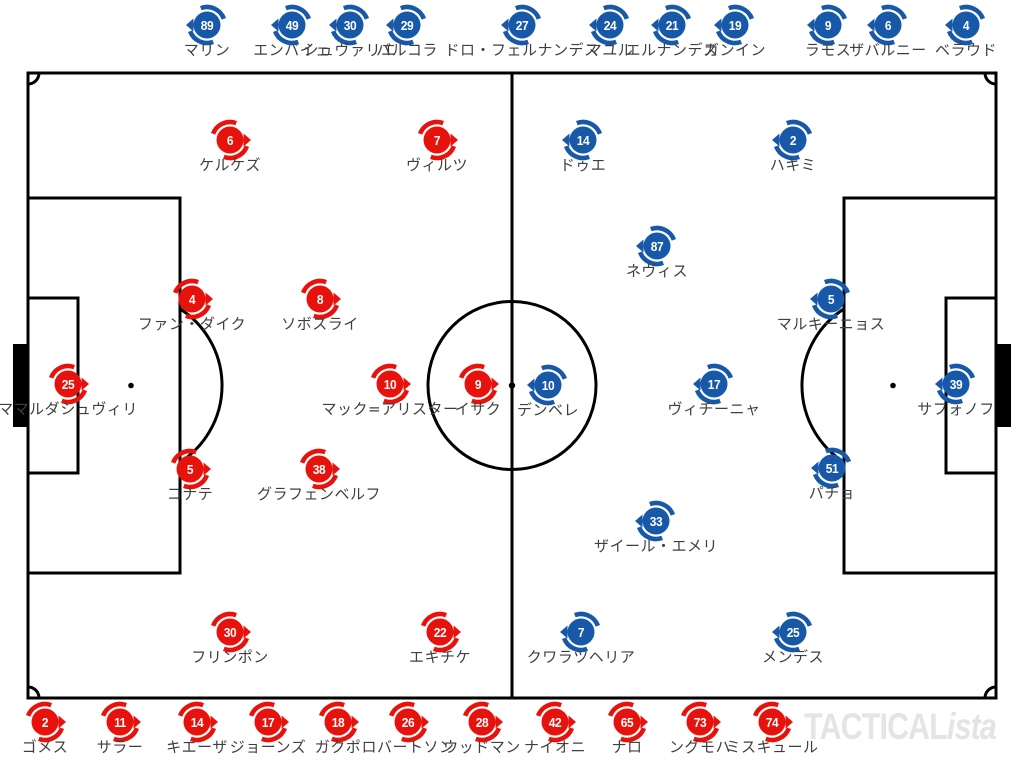 The image size is (1024, 768). What do you see at coordinates (832, 474) in the screenshot?
I see `player-blue-51: 51 パチョ` at bounding box center [832, 474].